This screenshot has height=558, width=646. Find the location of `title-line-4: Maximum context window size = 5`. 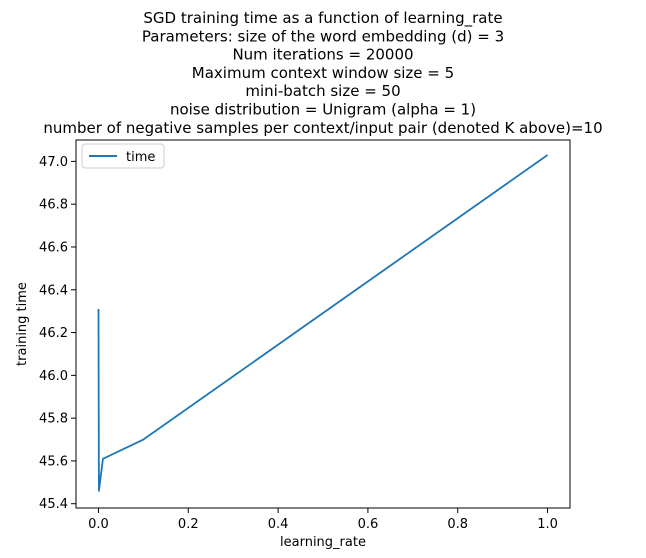

title-line-4: Maximum context window size = 5 is located at coordinates (323, 73).